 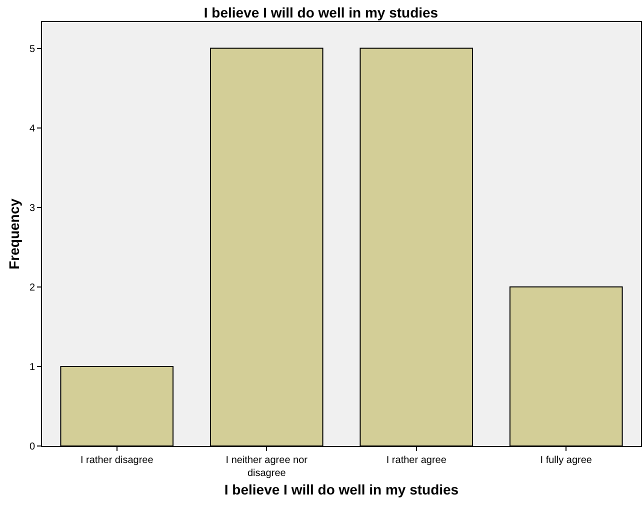 I want to click on y-tick-label: 1, so click(x=32, y=367).